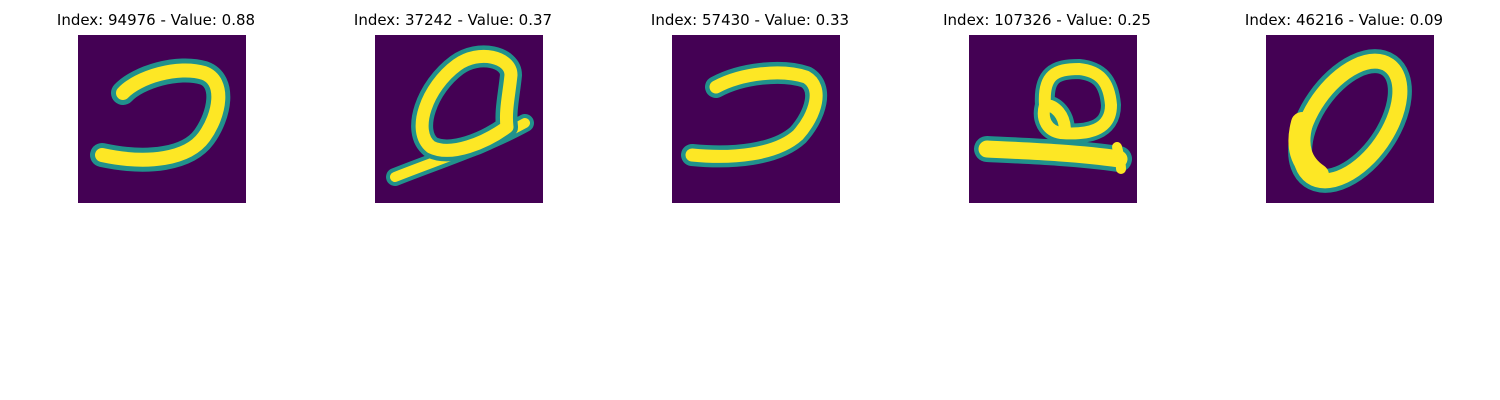  I want to click on sample-panel-1: Index: 94976 - Value: 0.88, so click(156, 105).